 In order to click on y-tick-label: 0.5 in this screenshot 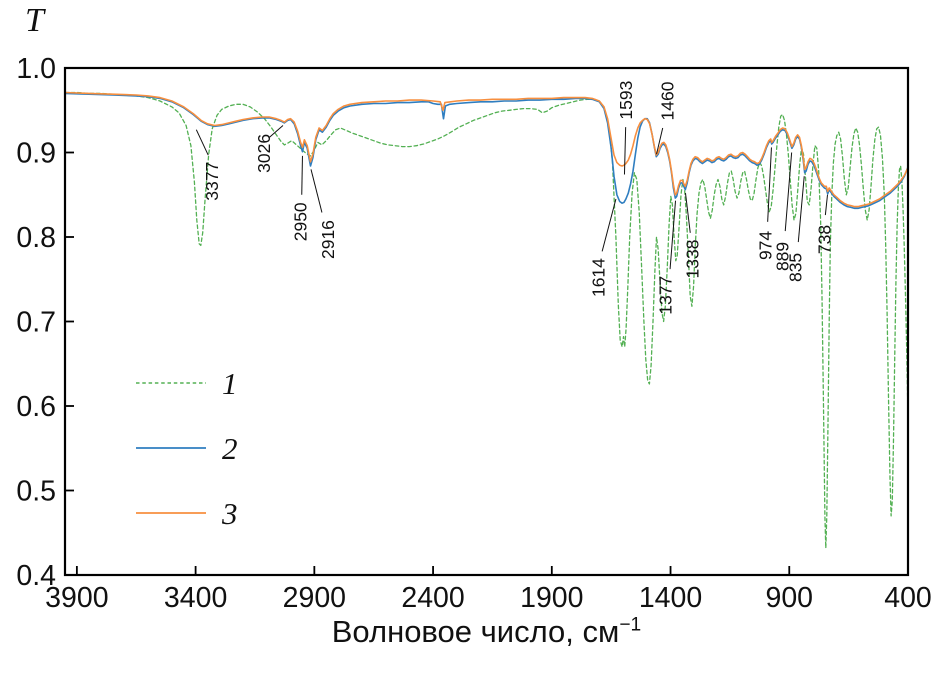, I will do `click(36, 492)`.